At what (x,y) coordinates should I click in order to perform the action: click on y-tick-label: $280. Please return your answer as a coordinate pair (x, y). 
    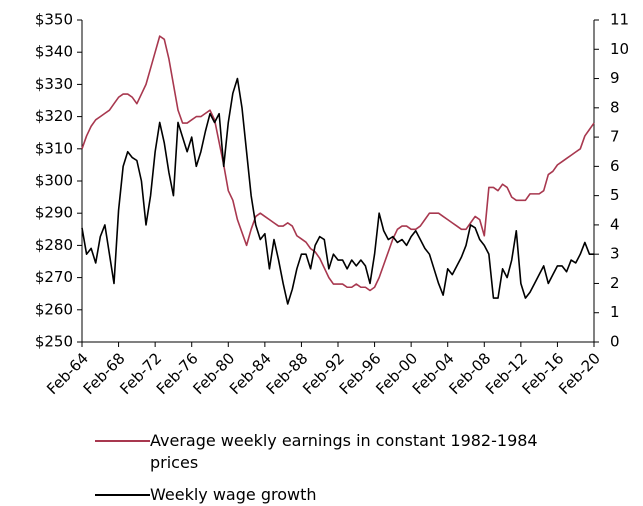
    Looking at the image, I should click on (54, 245).